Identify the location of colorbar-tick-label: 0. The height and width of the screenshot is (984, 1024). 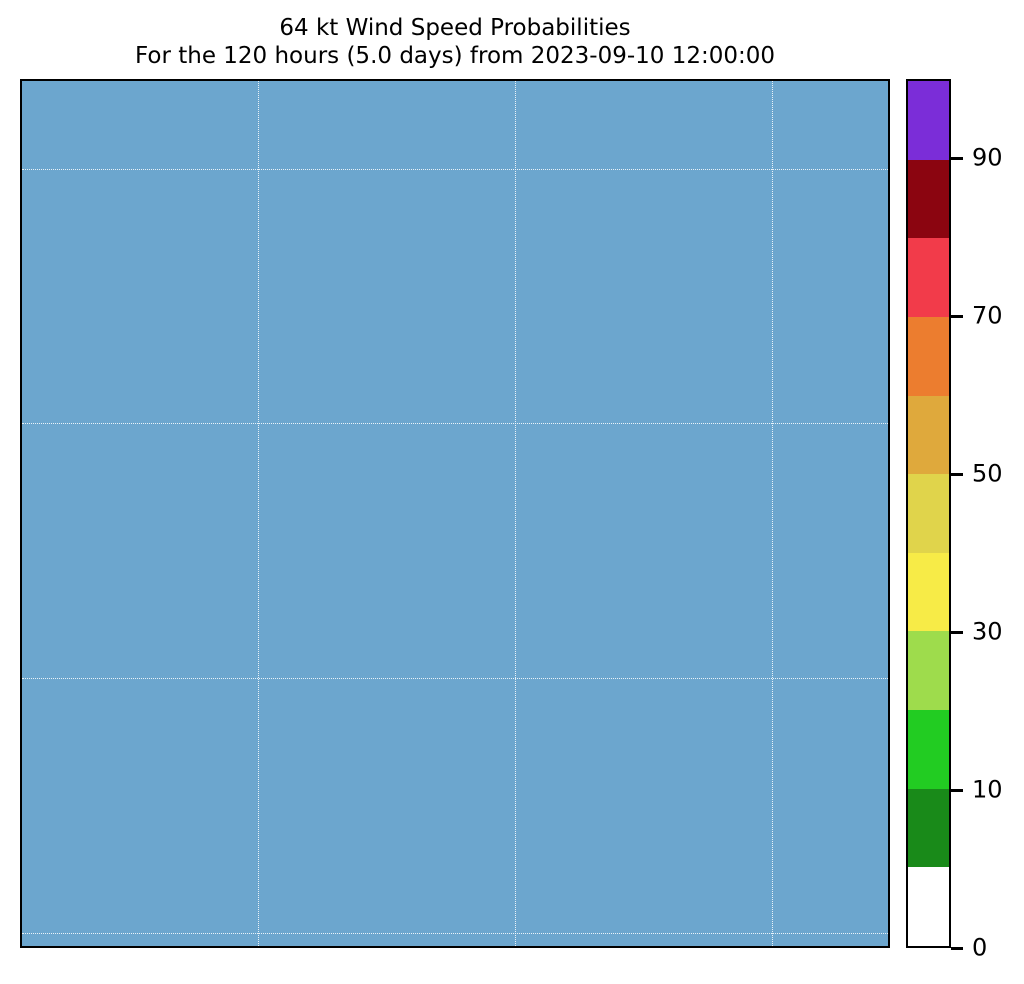
(980, 947).